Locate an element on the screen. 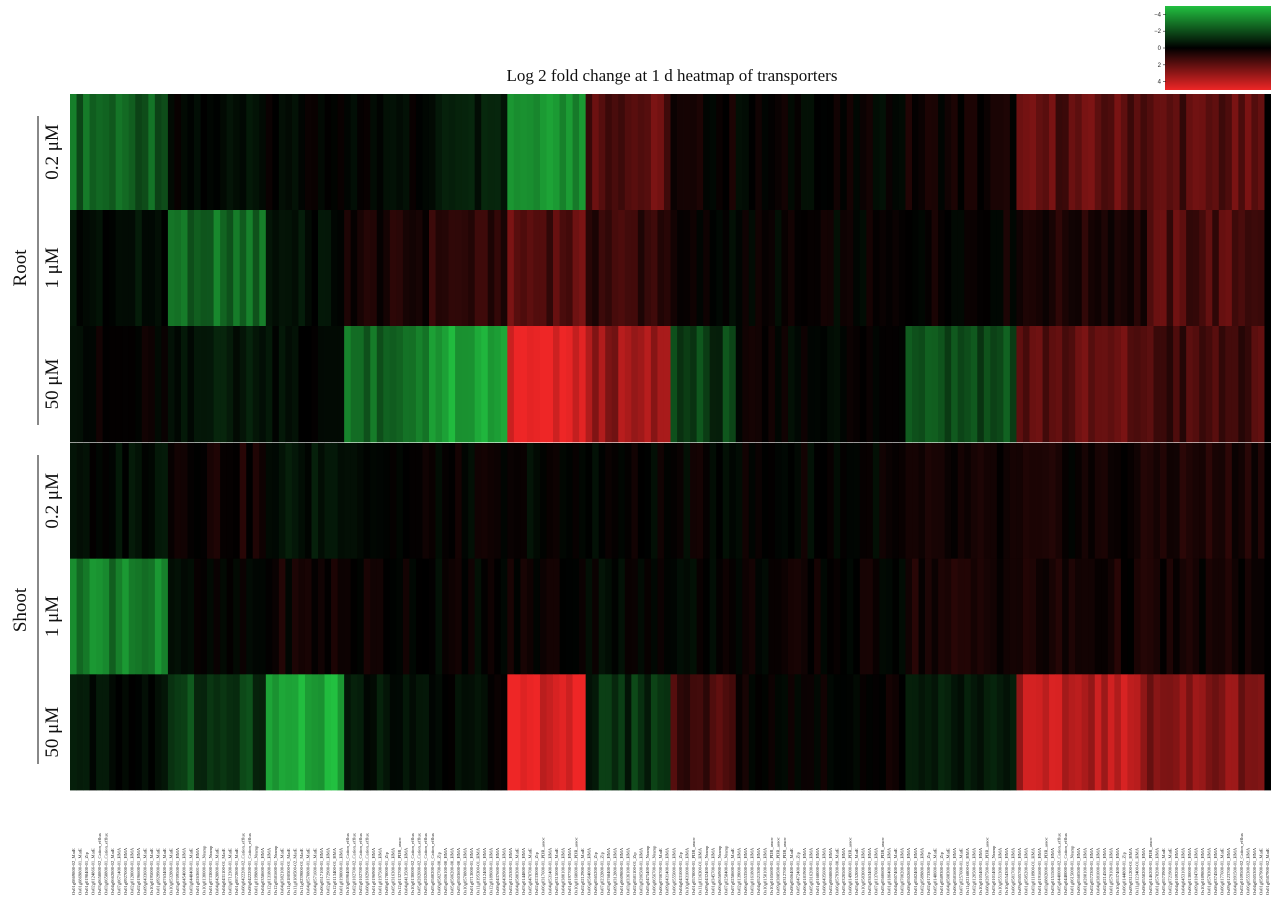 This screenshot has width=1271, height=898. column-label: Os01g0615000-01_Nramp is located at coordinates (1071, 870).